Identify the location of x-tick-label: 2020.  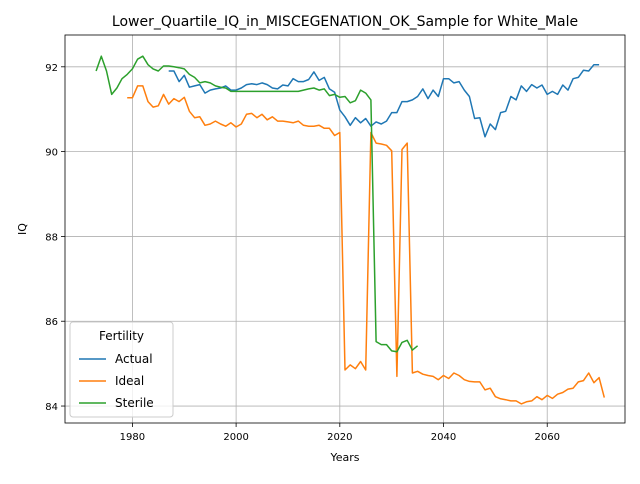
(339, 437).